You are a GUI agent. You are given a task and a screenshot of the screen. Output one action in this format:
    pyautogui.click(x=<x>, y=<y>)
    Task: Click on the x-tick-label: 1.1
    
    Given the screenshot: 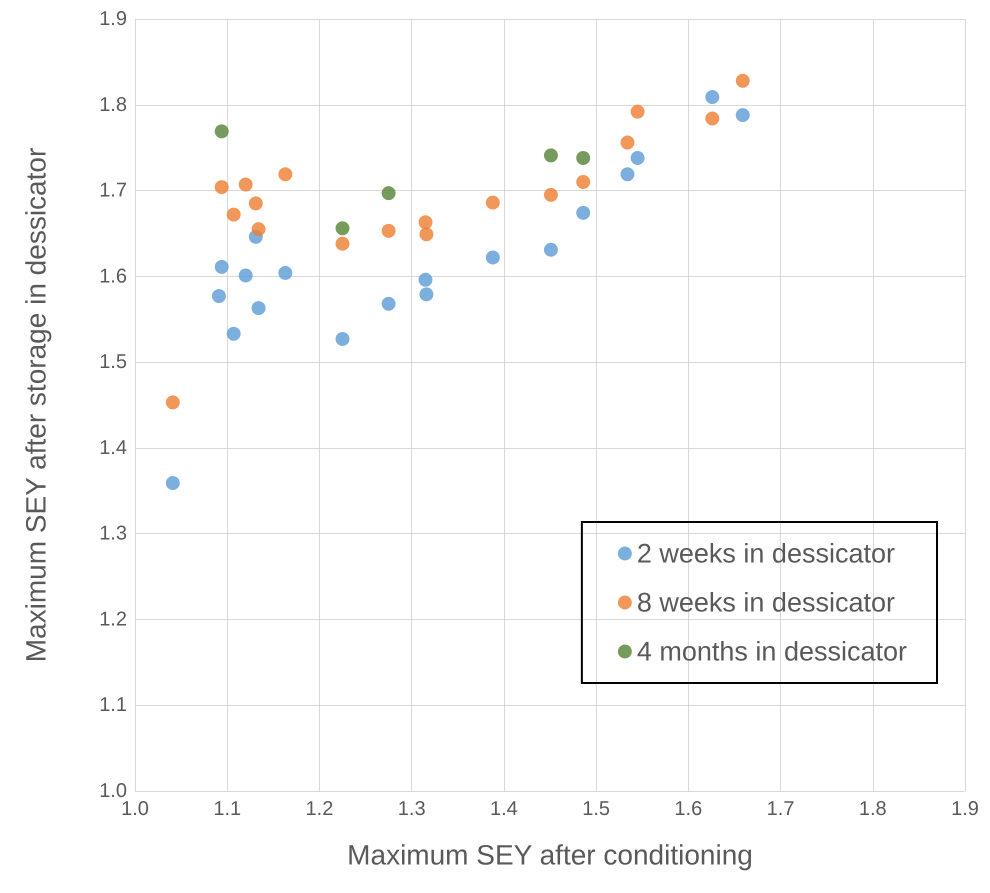 What is the action you would take?
    pyautogui.click(x=227, y=809)
    